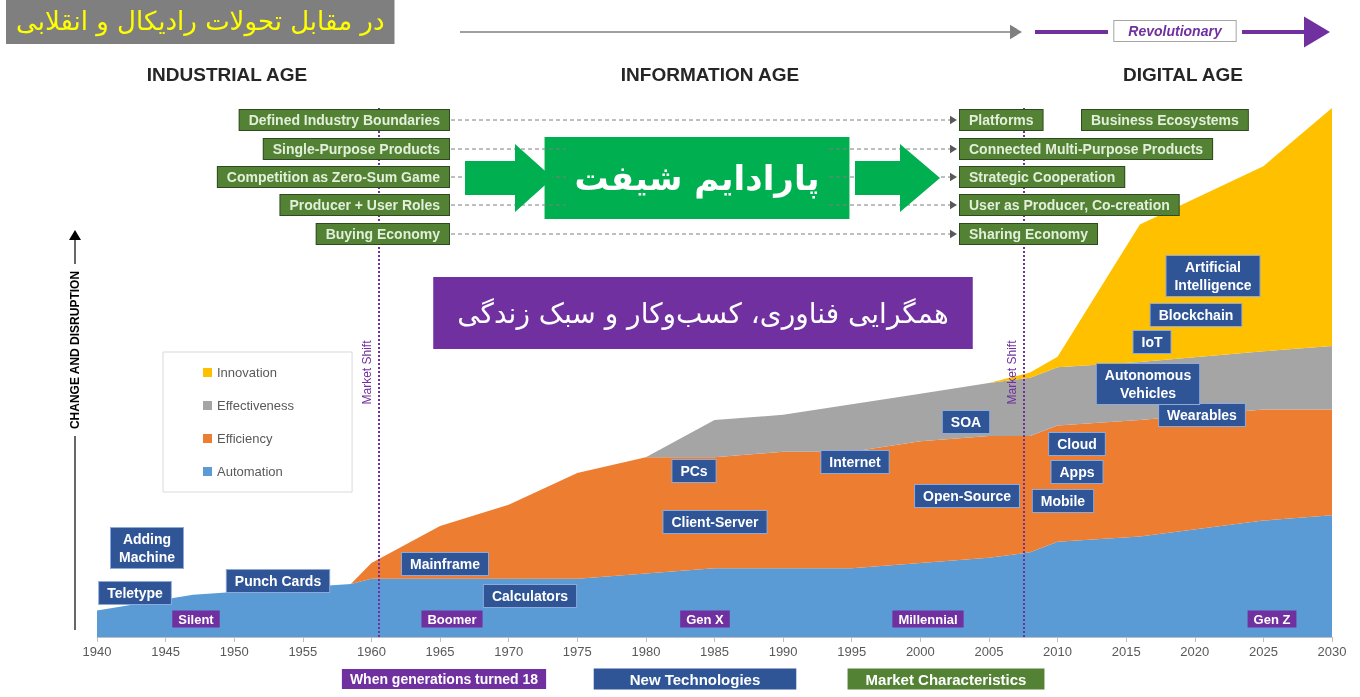 The image size is (1360, 697). What do you see at coordinates (1183, 74) in the screenshot?
I see `text: DIGITAL AGE` at bounding box center [1183, 74].